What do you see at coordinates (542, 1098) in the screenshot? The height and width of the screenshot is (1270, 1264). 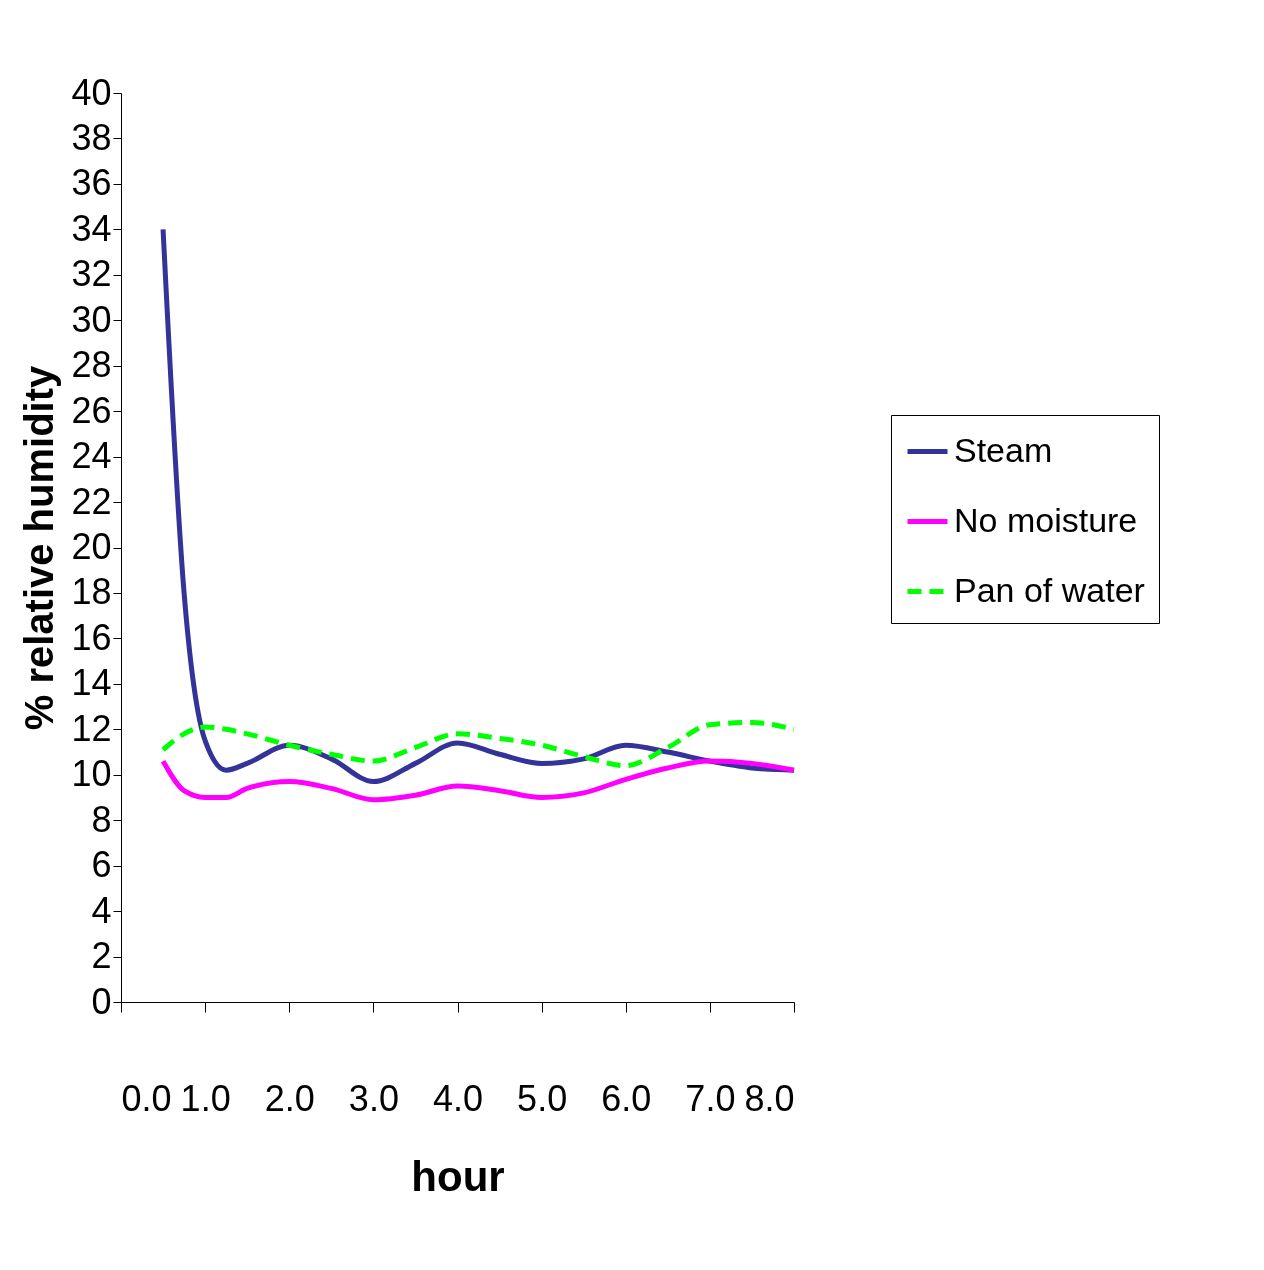 I see `x-tick-label: 5.0` at bounding box center [542, 1098].